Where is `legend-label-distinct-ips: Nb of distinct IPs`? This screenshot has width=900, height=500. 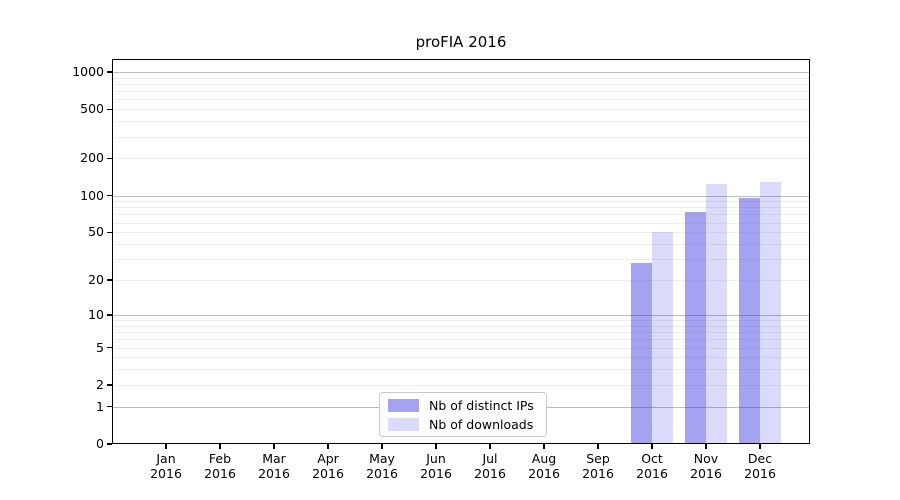 legend-label-distinct-ips: Nb of distinct IPs is located at coordinates (481, 405).